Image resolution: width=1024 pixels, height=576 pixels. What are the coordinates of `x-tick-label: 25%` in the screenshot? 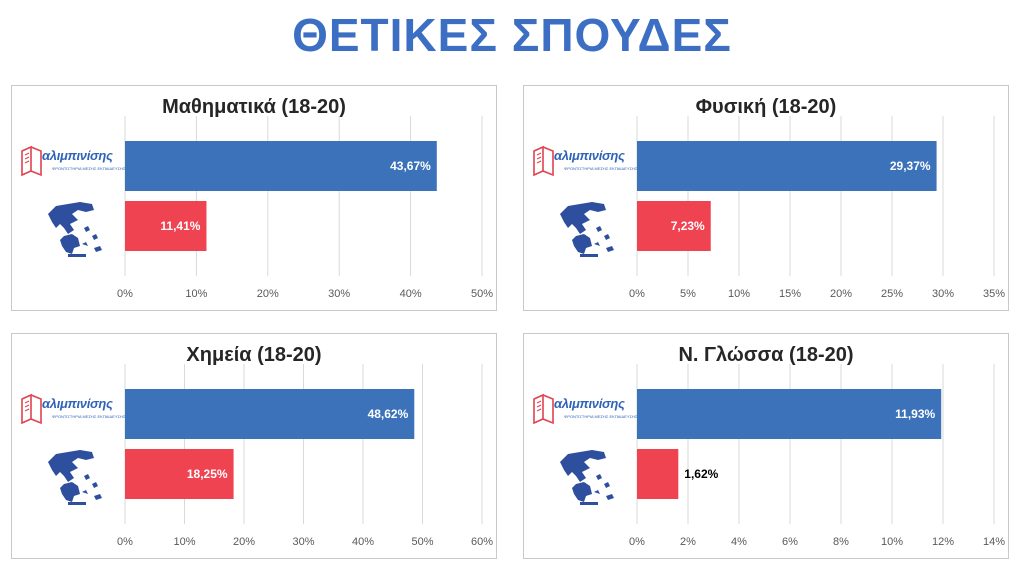 It's located at (892, 294).